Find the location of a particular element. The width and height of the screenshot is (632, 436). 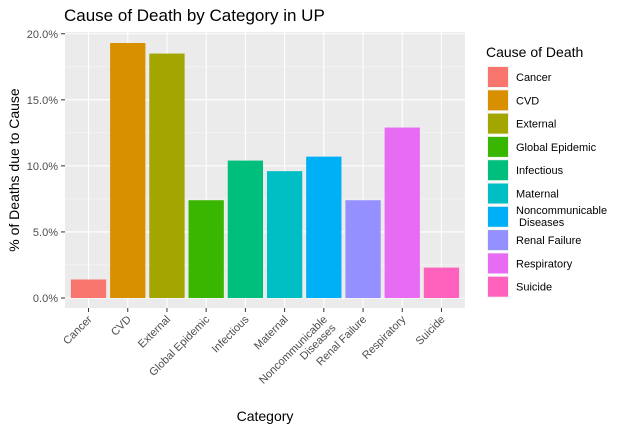

legend-label: Noncommunicable Diseases is located at coordinates (561, 217).